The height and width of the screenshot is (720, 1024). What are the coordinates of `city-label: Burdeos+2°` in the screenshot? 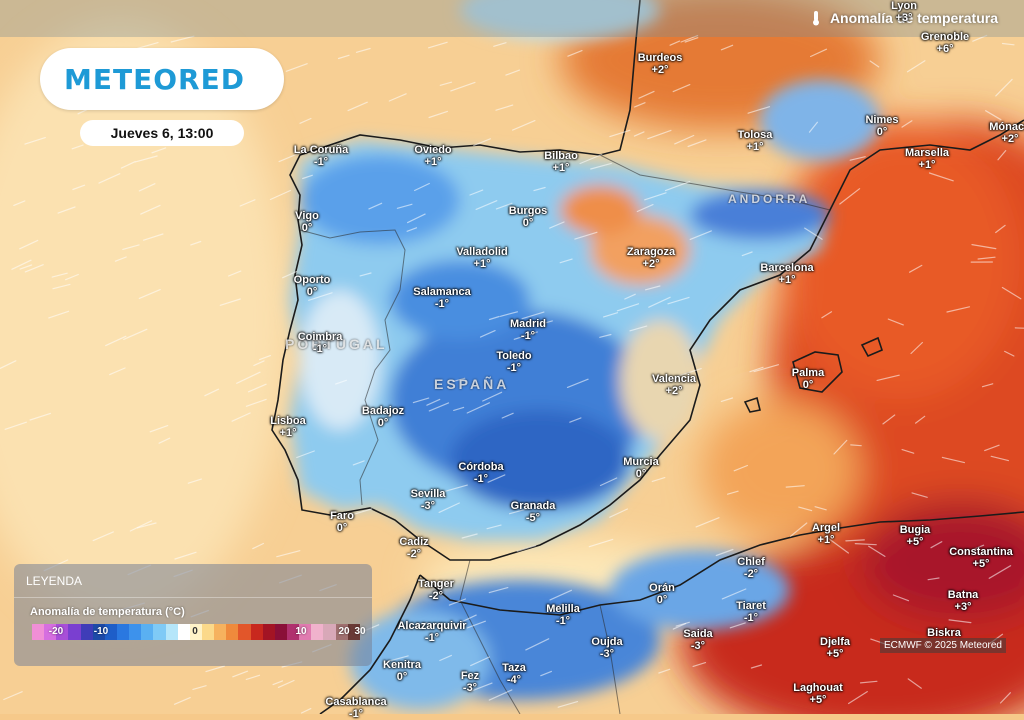 It's located at (660, 64).